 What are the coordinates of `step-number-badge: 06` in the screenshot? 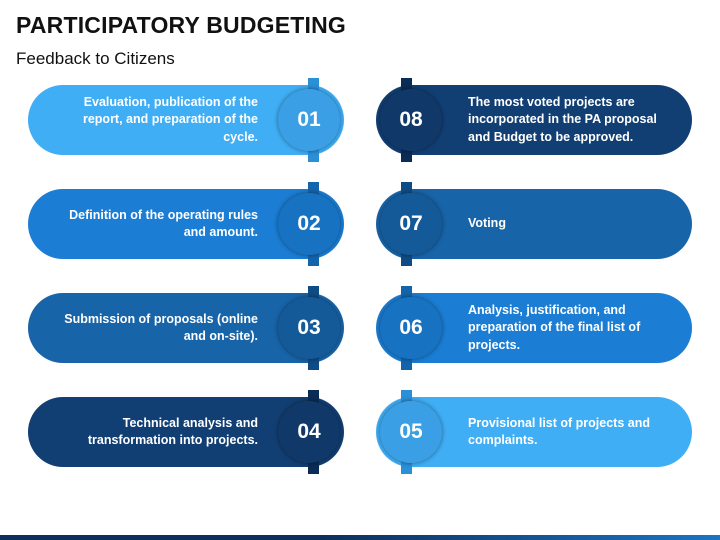 It's located at (411, 328).